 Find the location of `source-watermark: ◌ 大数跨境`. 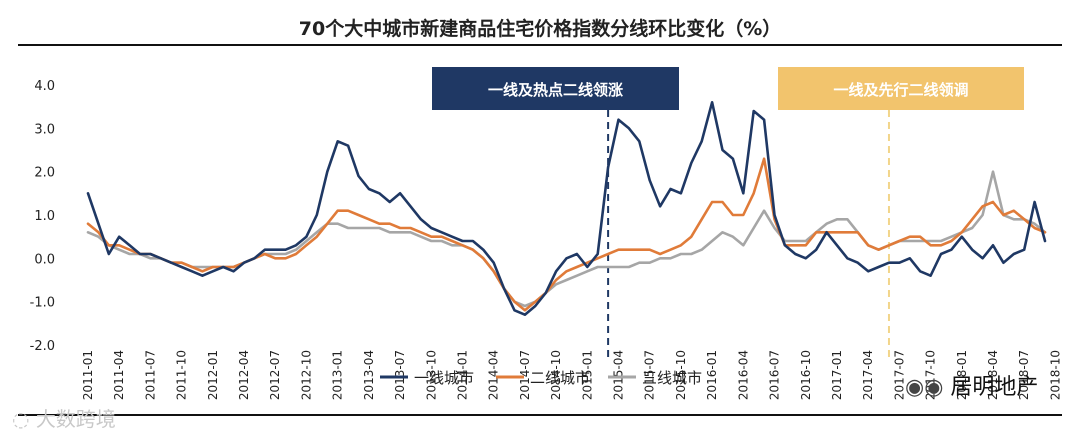

source-watermark: ◌ 大数跨境 is located at coordinates (64, 417).